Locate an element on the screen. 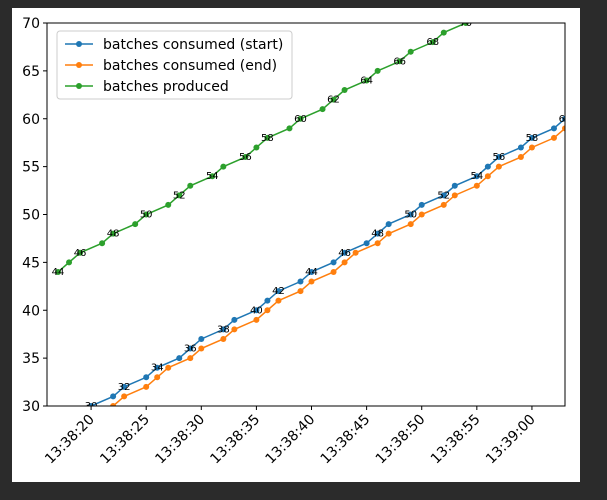  point-label: 50 is located at coordinates (410, 215).